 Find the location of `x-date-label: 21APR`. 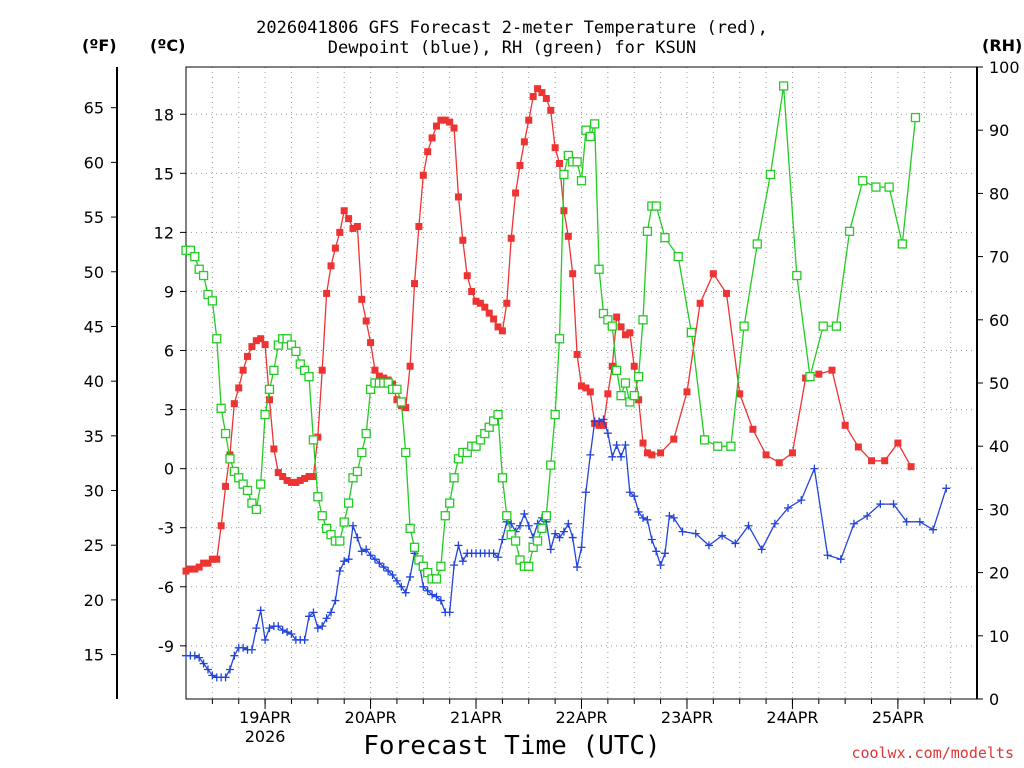

x-date-label: 21APR is located at coordinates (476, 717).